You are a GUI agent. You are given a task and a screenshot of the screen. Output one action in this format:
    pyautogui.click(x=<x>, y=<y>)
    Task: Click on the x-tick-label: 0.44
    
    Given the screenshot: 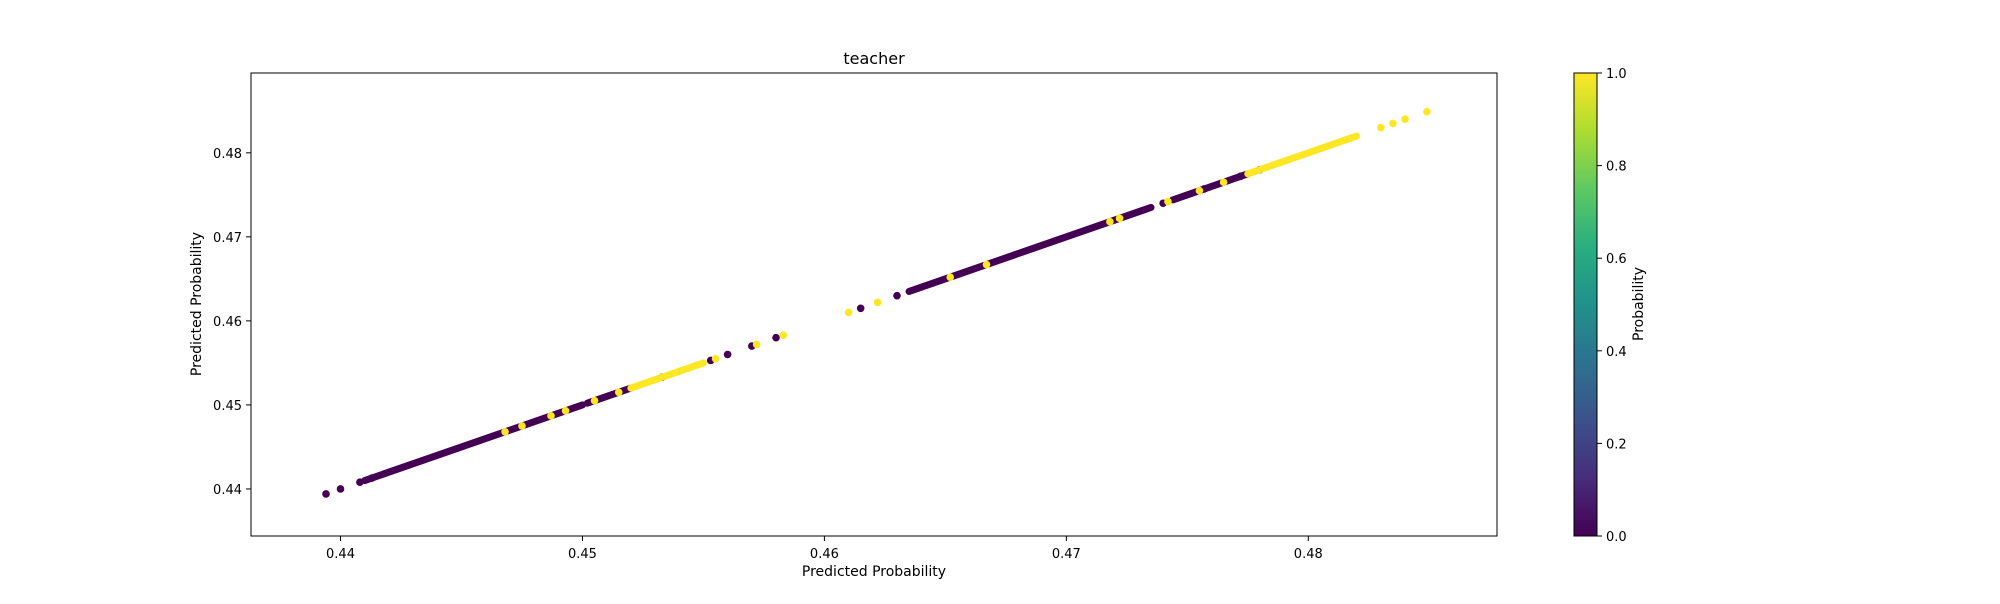 What is the action you would take?
    pyautogui.click(x=340, y=554)
    